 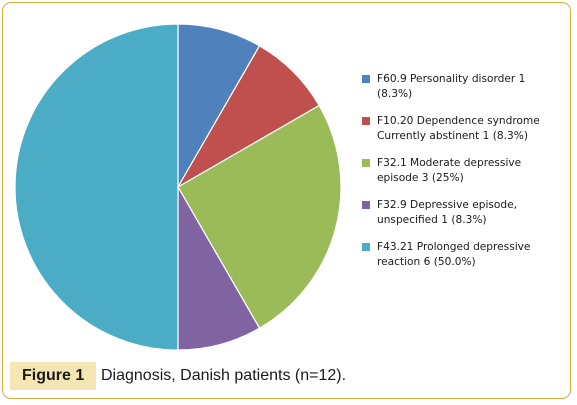 I want to click on figure-caption-text: Diagnosis, Danish patients (n=12)., so click(x=224, y=375).